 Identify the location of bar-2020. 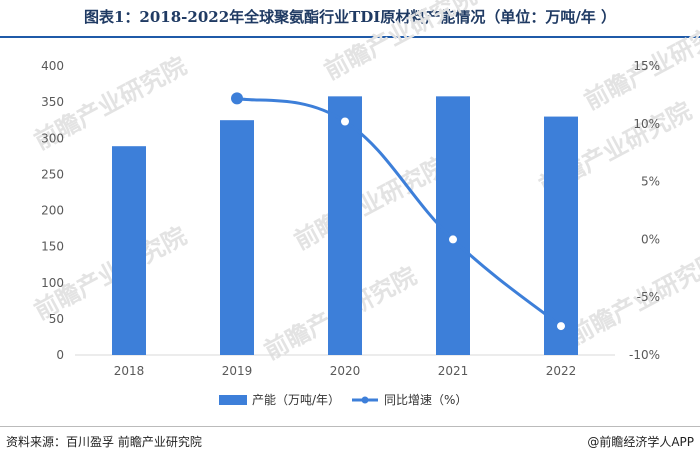
(345, 225).